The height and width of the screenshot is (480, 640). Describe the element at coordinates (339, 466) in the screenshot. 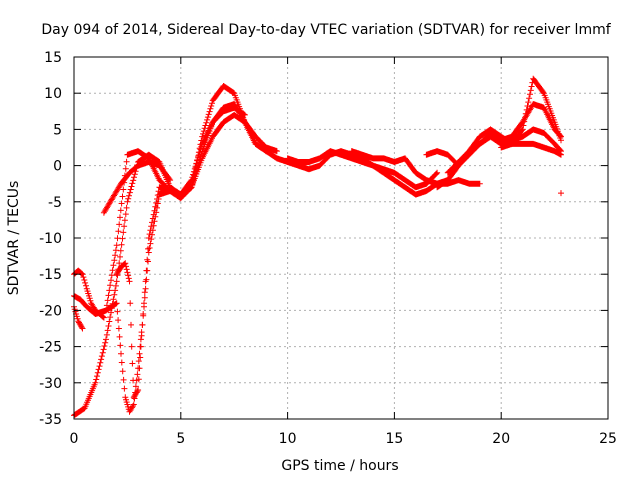

I see `x-axis-label: GPS time / hours` at that location.